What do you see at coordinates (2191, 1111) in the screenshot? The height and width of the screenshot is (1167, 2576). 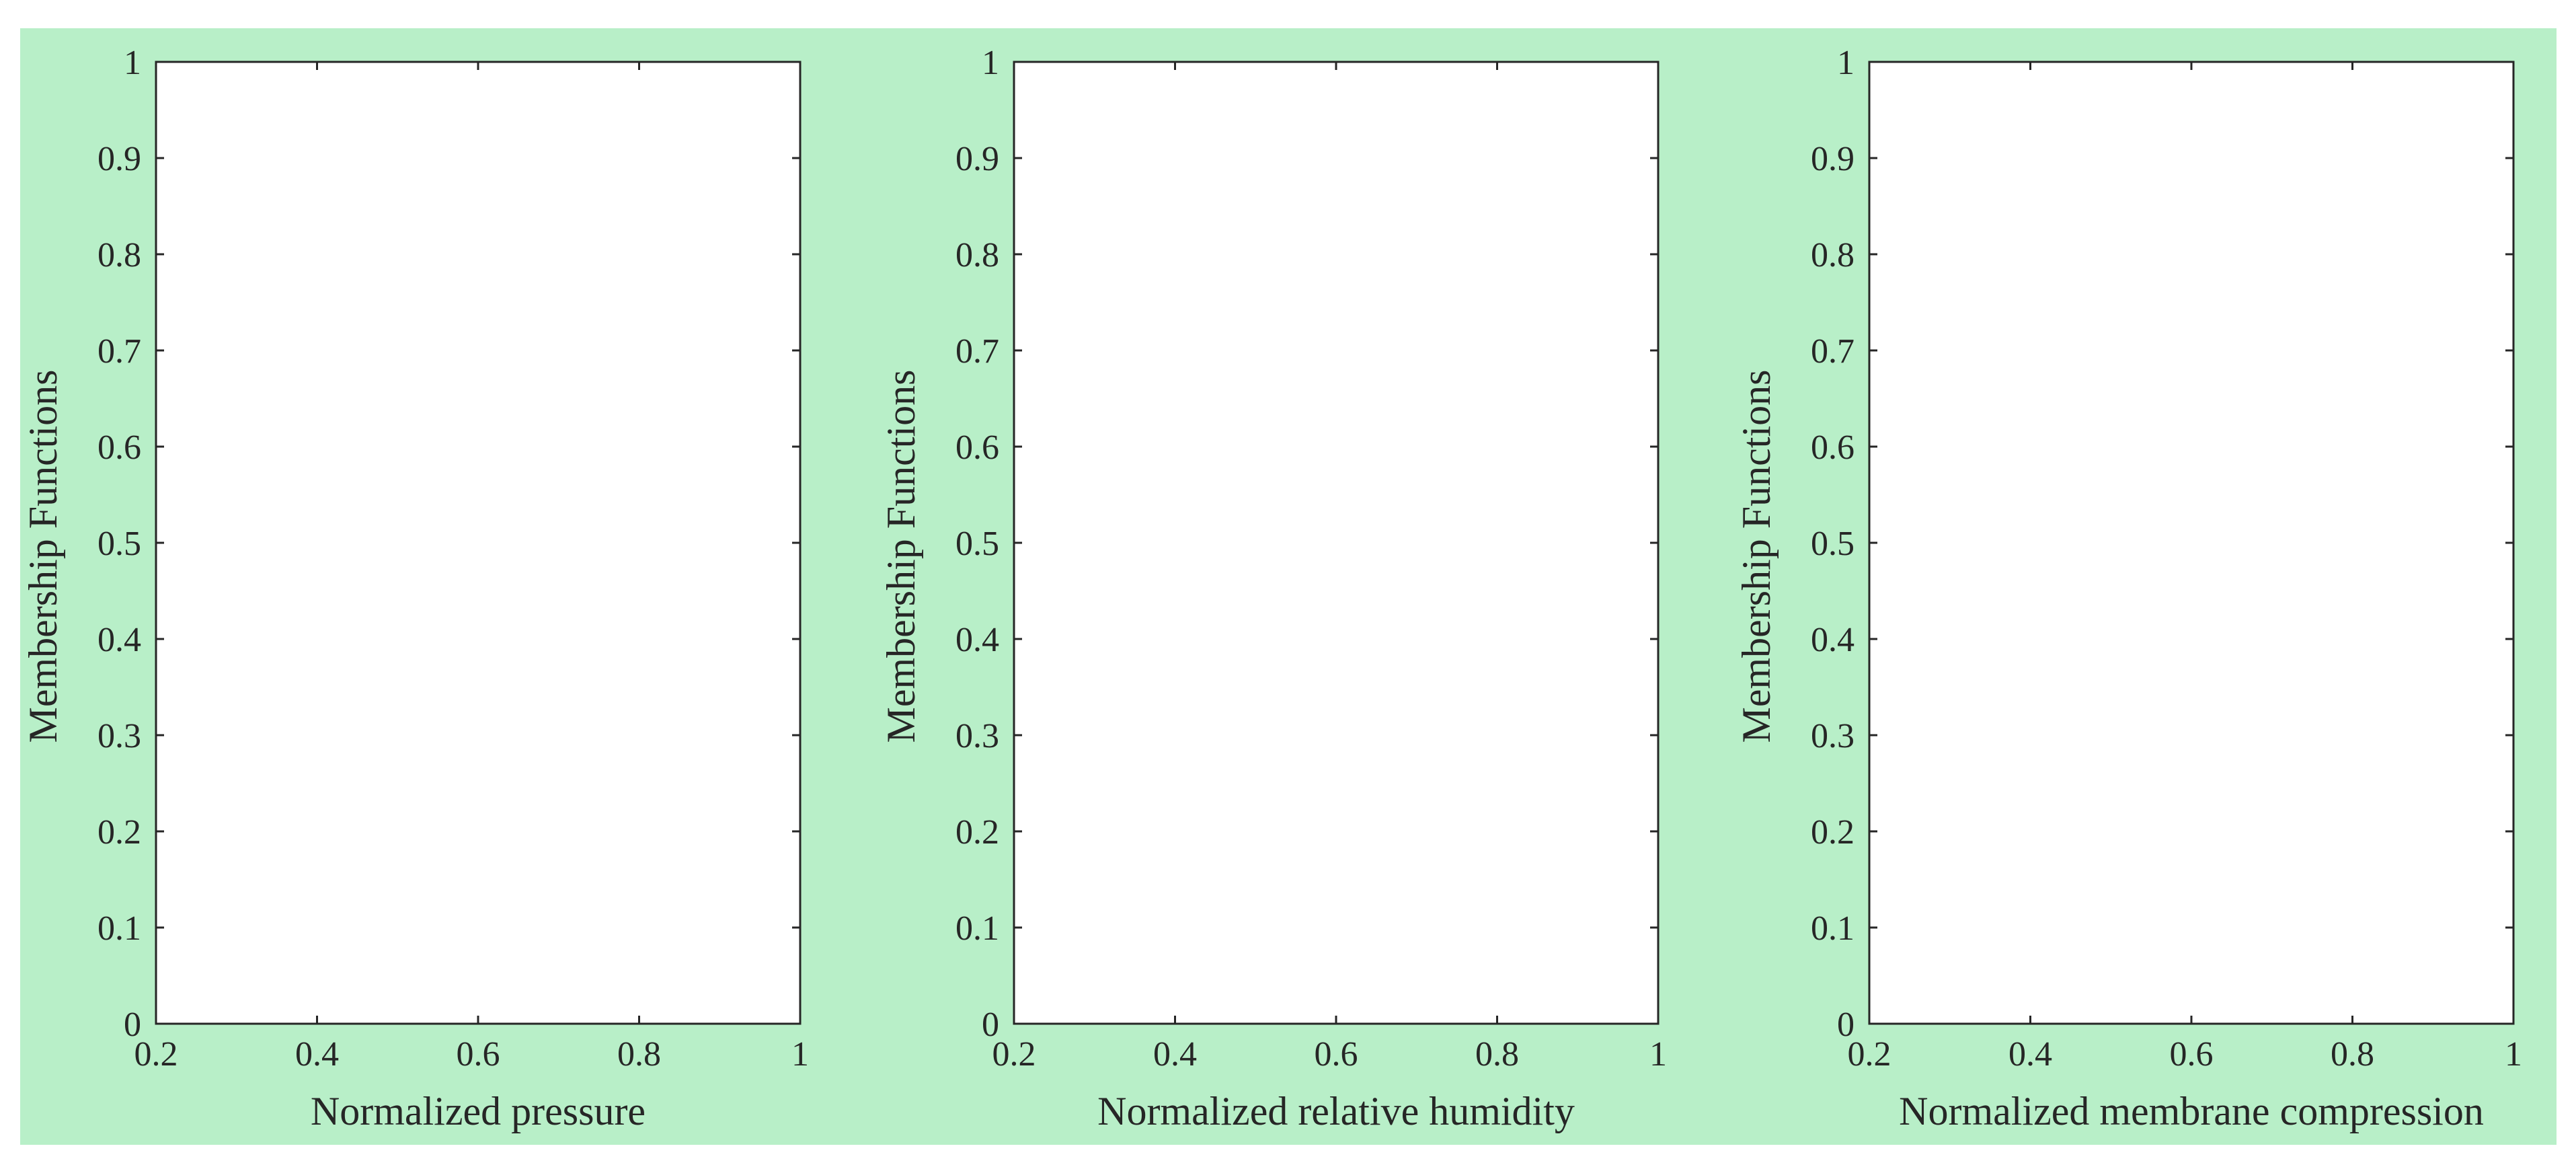 I see `x-axis-label: Normalized membrane compression` at bounding box center [2191, 1111].